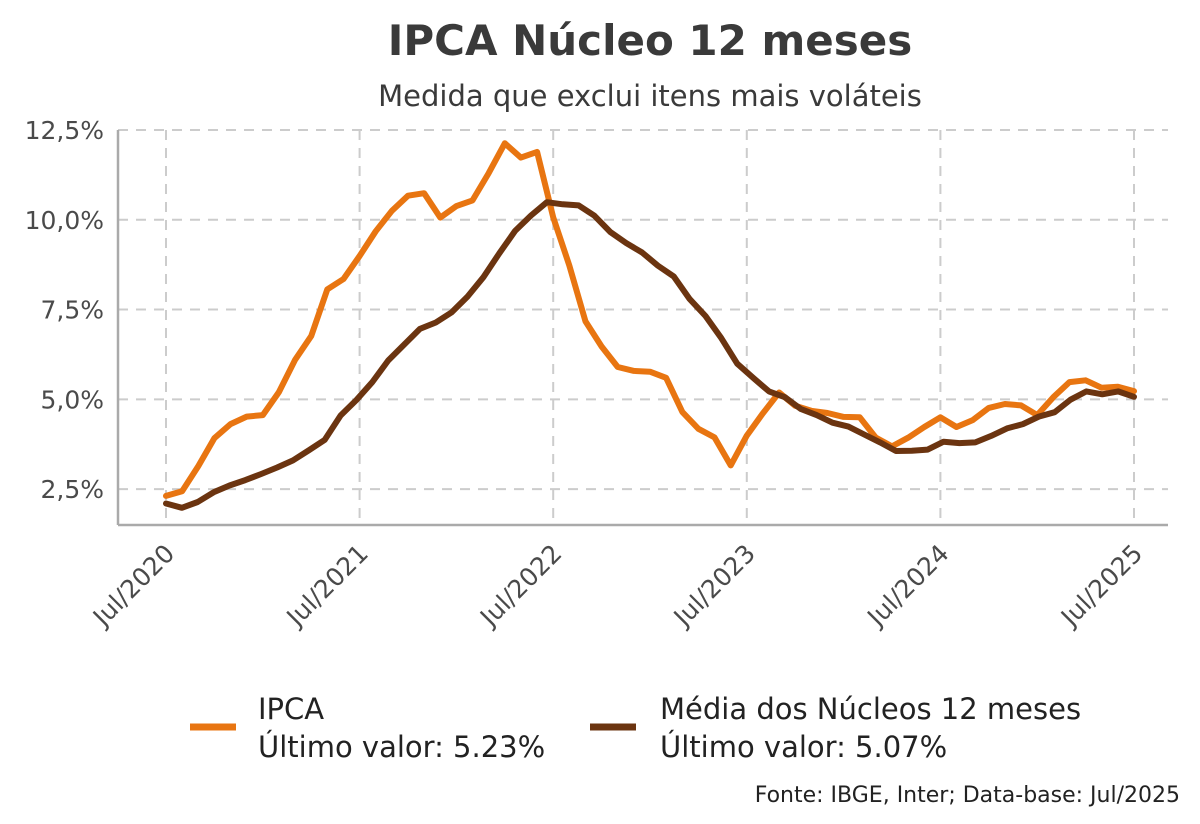 This screenshot has width=1200, height=824. What do you see at coordinates (1101, 586) in the screenshot?
I see `x-tick-label: Jul/2025` at bounding box center [1101, 586].